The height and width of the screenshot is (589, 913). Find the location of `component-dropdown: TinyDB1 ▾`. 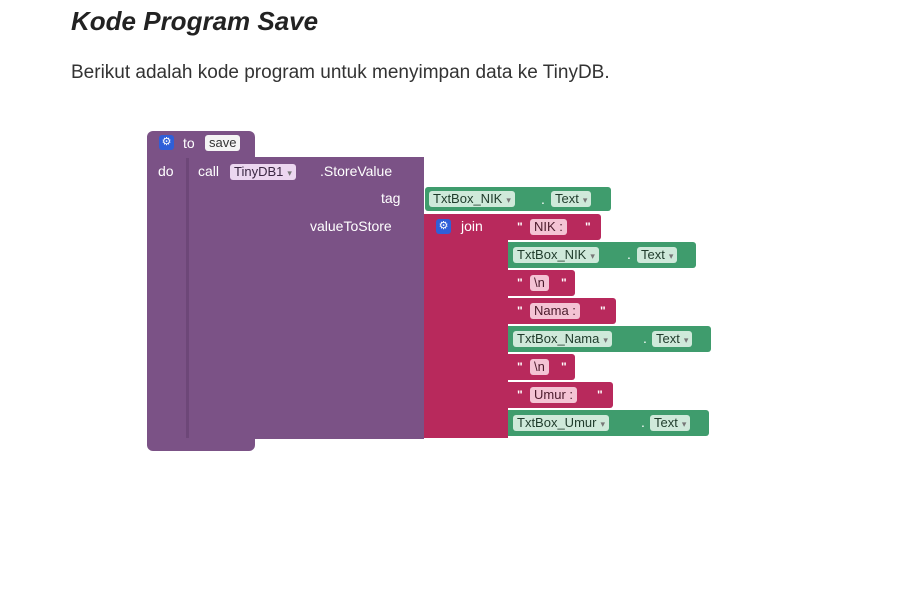

component-dropdown: TinyDB1 ▾ is located at coordinates (263, 172).